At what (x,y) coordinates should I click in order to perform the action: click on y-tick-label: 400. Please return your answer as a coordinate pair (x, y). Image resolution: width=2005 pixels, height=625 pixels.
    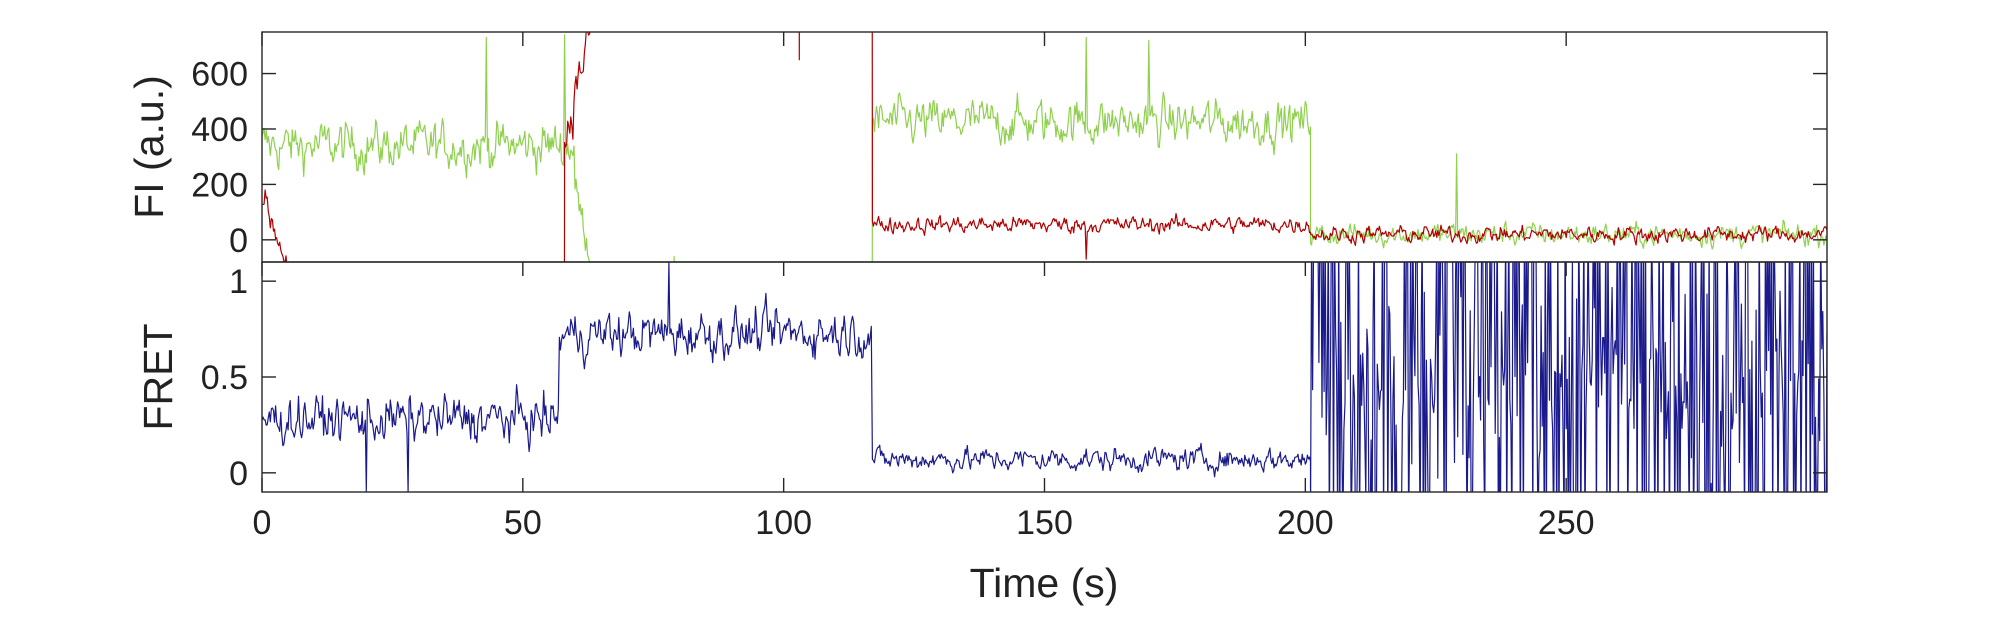
    Looking at the image, I should click on (219, 130).